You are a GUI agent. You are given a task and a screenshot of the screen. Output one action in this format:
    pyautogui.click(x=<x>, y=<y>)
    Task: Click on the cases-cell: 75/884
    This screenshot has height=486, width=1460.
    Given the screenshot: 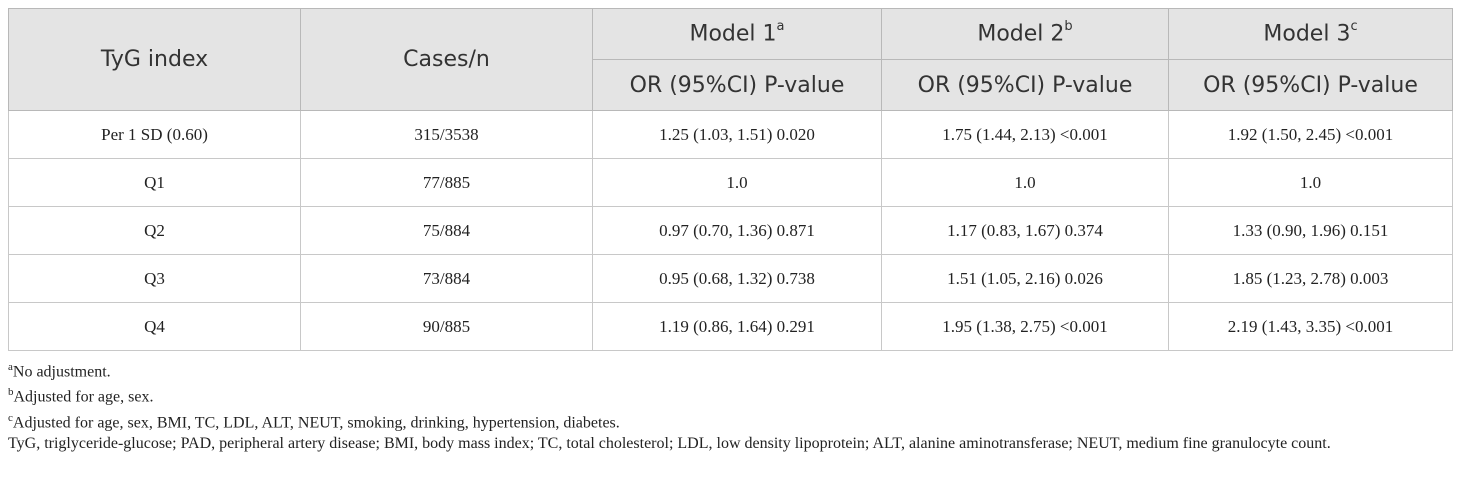 What is the action you would take?
    pyautogui.click(x=446, y=230)
    